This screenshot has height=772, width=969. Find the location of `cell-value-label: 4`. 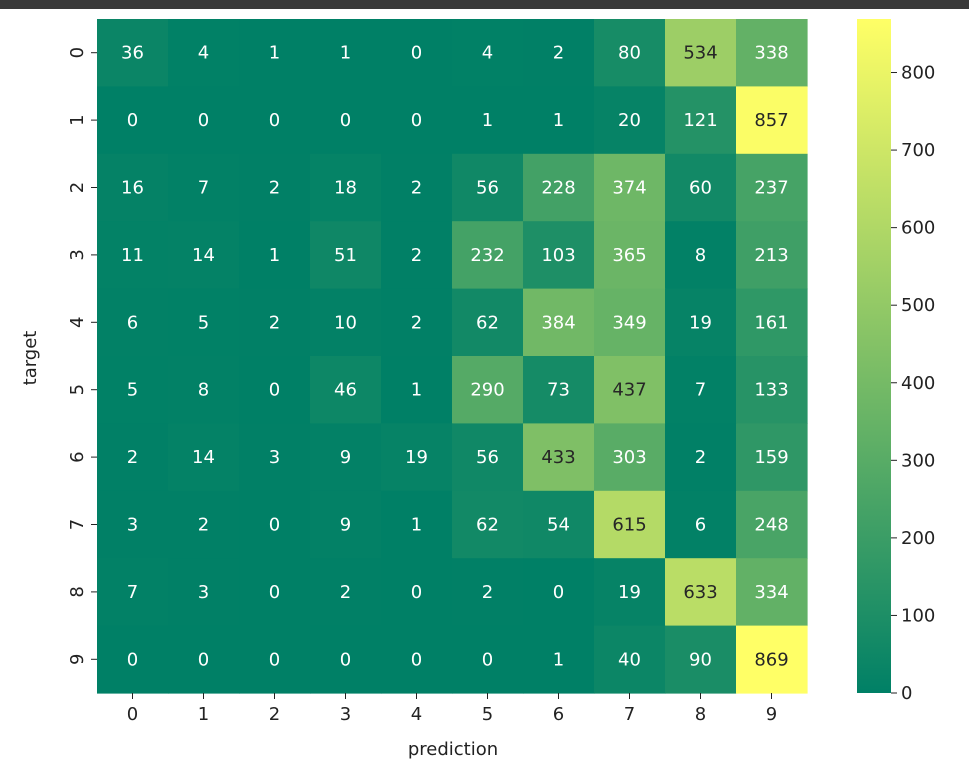

cell-value-label: 4 is located at coordinates (487, 53).